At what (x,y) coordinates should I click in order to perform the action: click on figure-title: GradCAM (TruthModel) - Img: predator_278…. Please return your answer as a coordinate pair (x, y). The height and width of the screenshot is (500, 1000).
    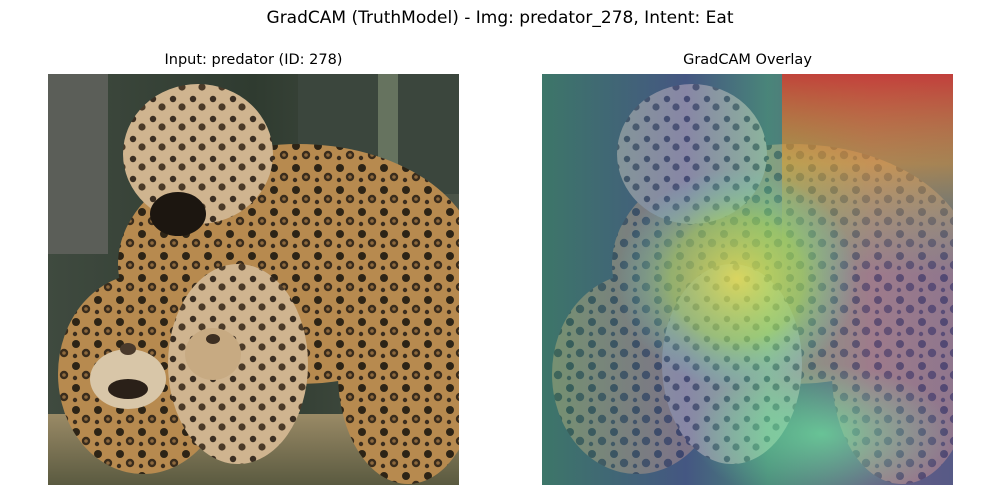
    Looking at the image, I should click on (500, 18).